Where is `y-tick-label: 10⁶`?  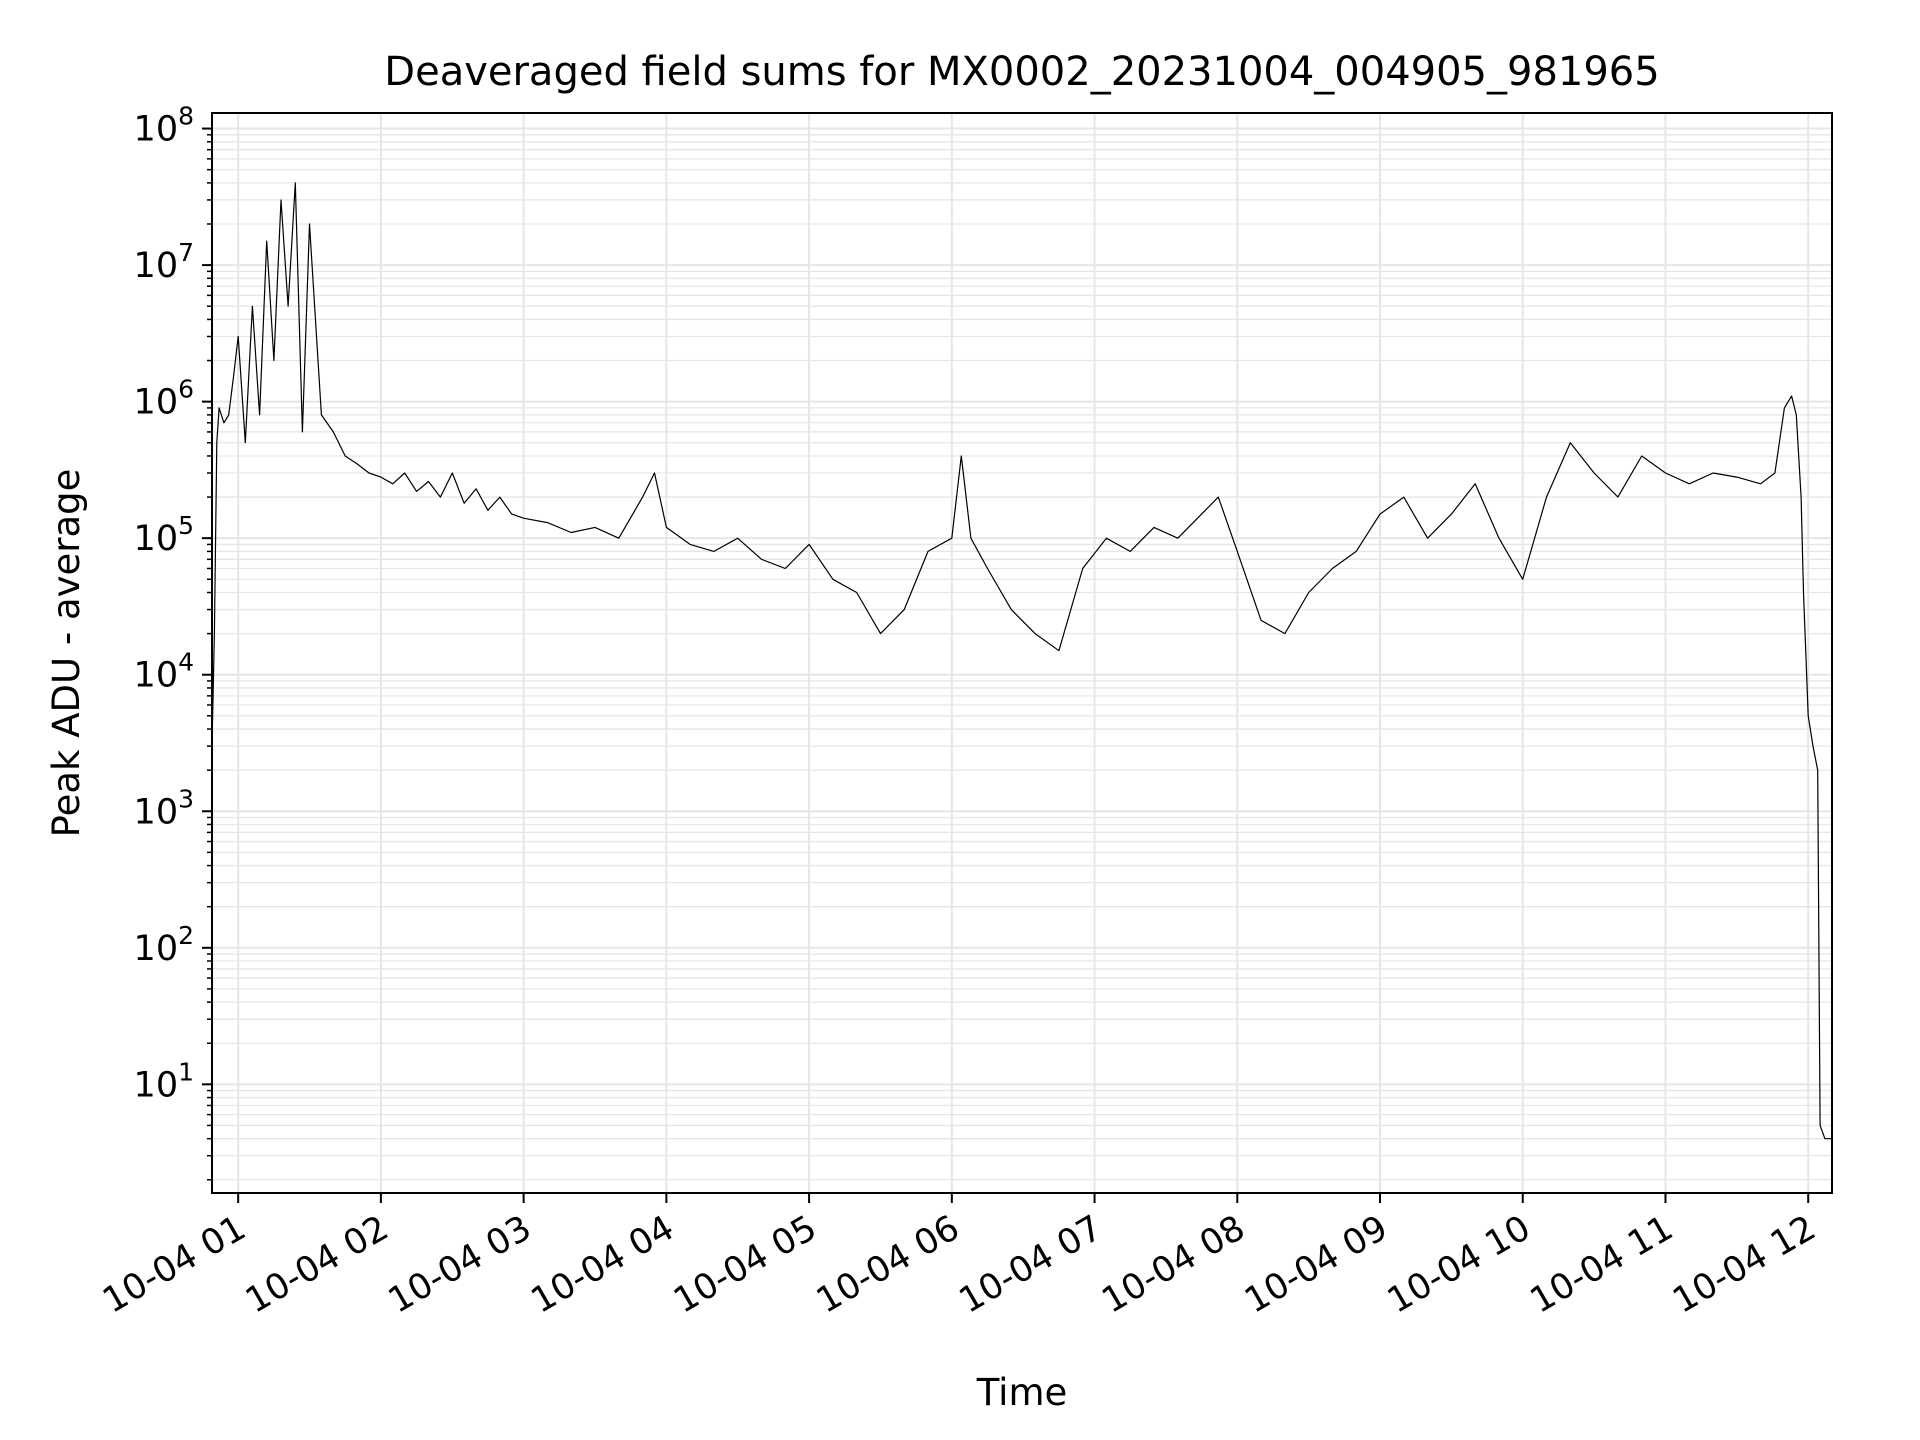
y-tick-label: 10⁶ is located at coordinates (164, 399).